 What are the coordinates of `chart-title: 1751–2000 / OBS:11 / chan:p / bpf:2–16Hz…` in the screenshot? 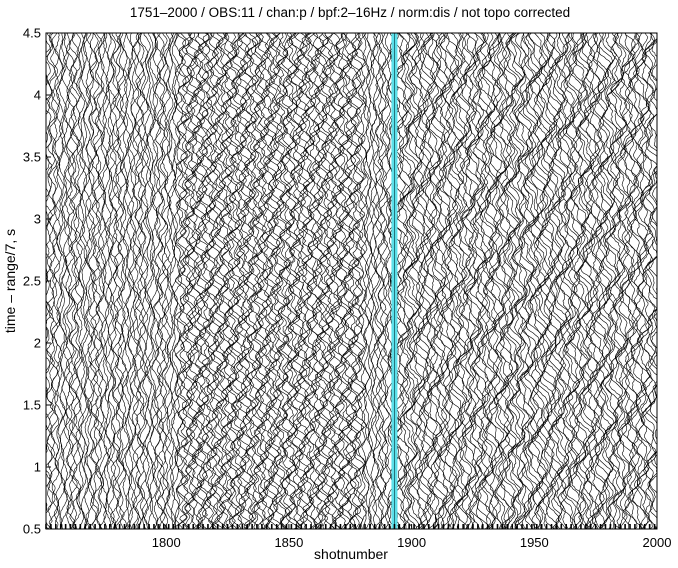 It's located at (350, 12).